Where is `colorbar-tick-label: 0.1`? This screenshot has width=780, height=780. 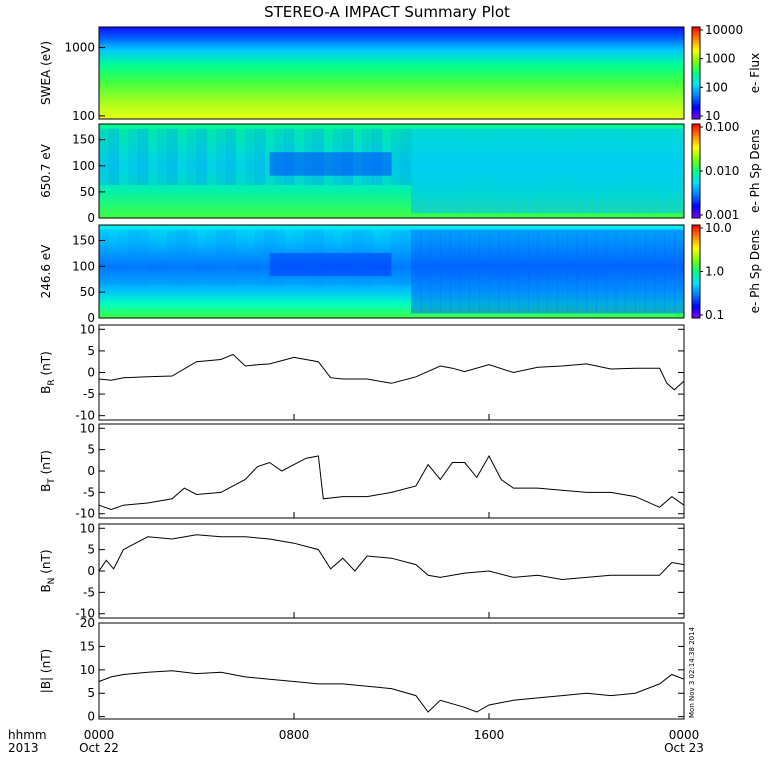
colorbar-tick-label: 0.1 is located at coordinates (714, 315).